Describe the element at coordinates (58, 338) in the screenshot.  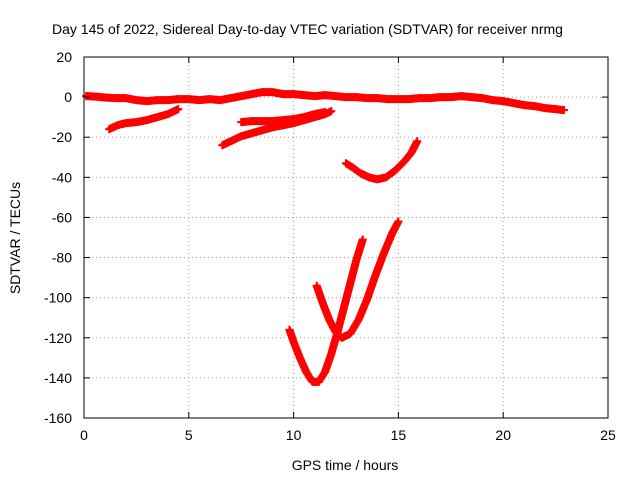
I see `y-tick-label: -120` at that location.